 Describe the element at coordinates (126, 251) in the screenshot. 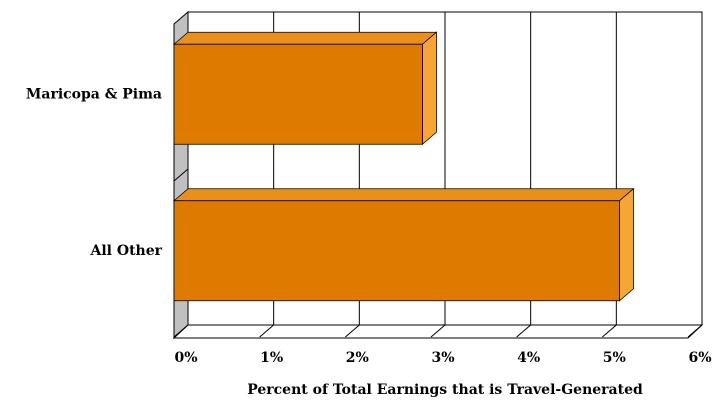

I see `y-tick-label: All Other` at that location.